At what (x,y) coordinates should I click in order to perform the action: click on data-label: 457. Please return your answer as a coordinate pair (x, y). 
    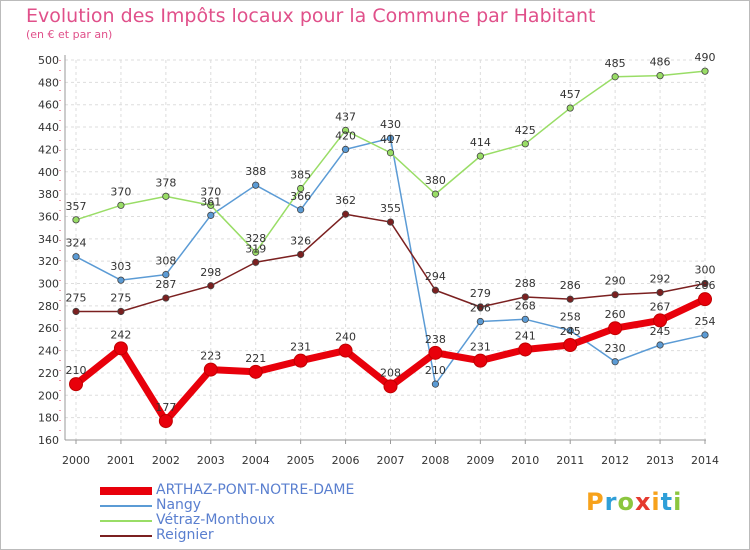
    Looking at the image, I should click on (570, 94).